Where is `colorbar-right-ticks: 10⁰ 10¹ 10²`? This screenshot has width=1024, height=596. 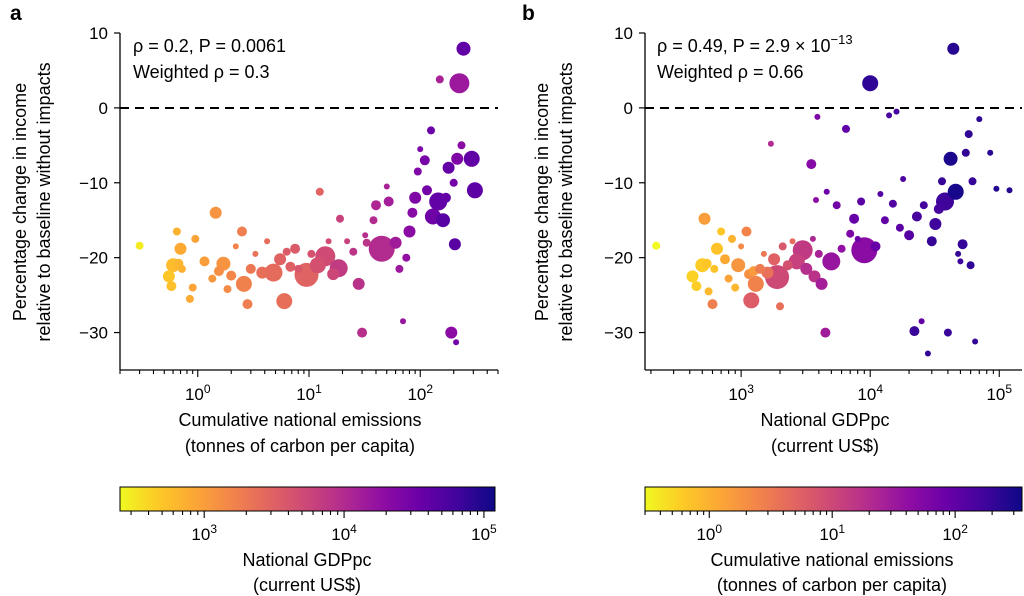 colorbar-right-ticks: 10⁰ 10¹ 10² is located at coordinates (829, 527).